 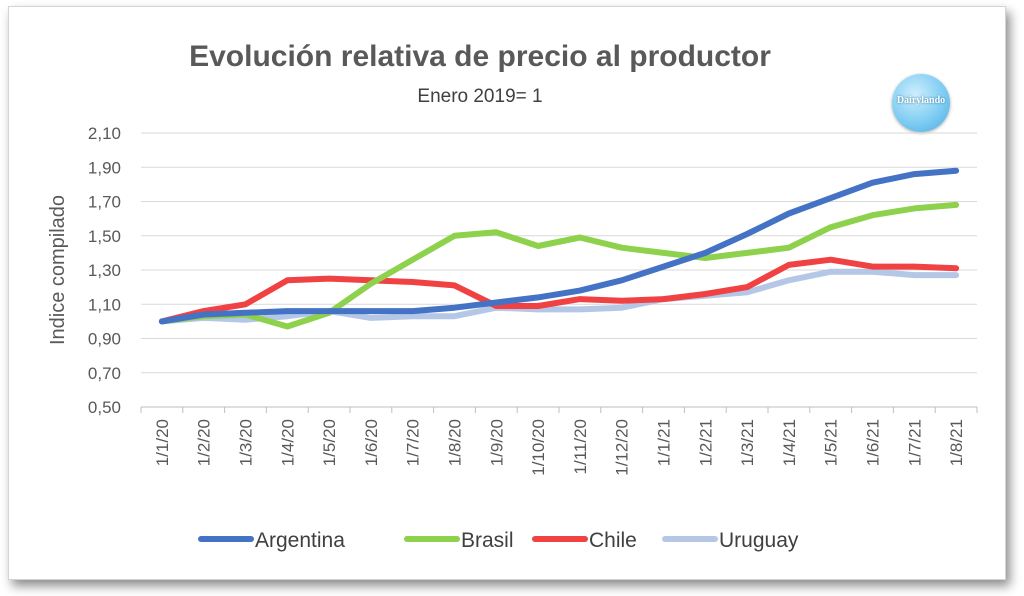 I want to click on legend-item-argentina: Argentina, so click(x=271, y=540).